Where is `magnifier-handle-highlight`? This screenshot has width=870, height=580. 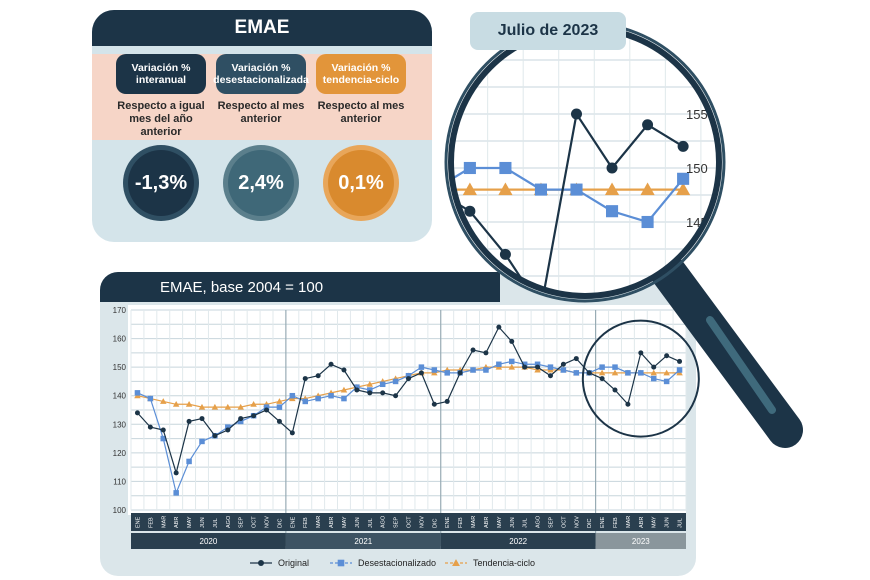
magnifier-handle-highlight is located at coordinates (741, 365).